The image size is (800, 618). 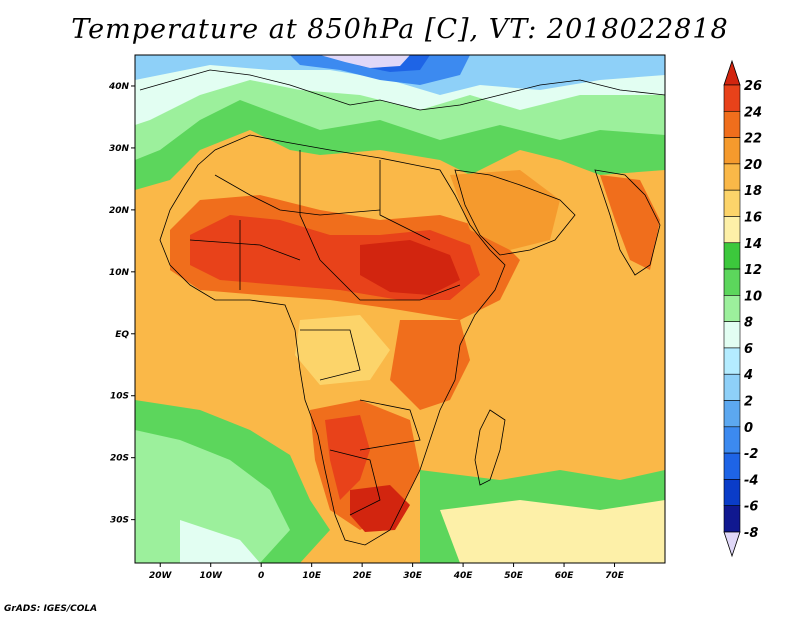 I want to click on lat-tick-label: EQ, so click(x=122, y=335).